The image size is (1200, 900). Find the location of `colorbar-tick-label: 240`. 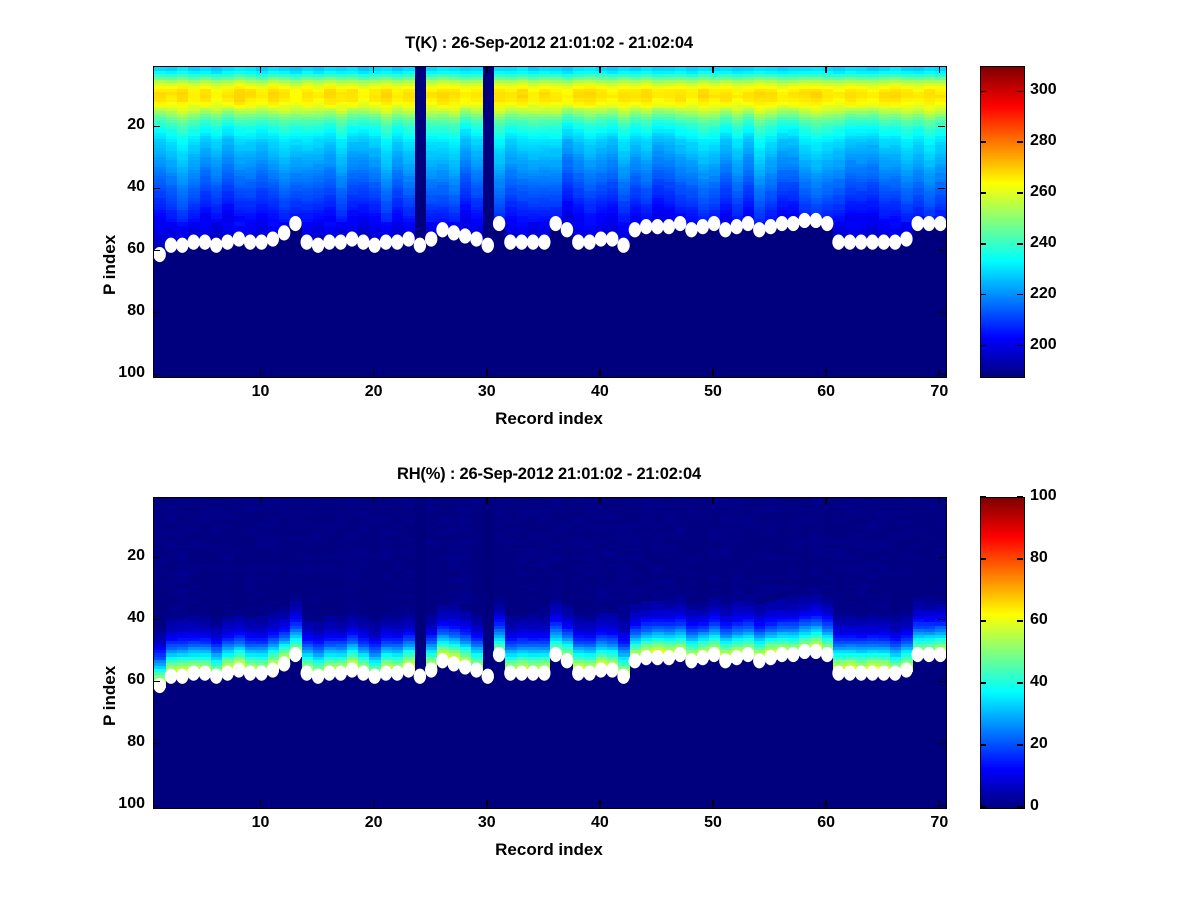

colorbar-tick-label: 240 is located at coordinates (1043, 242).